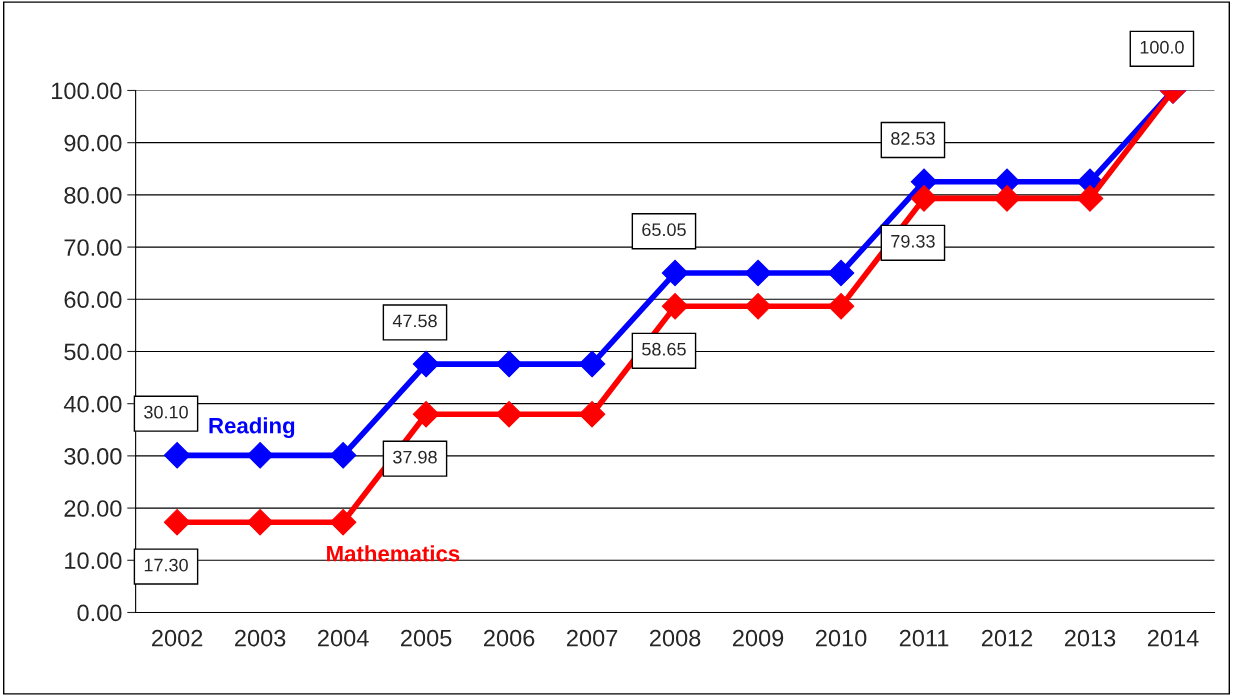 This screenshot has width=1233, height=696. I want to click on x-tick-label: 2007, so click(592, 638).